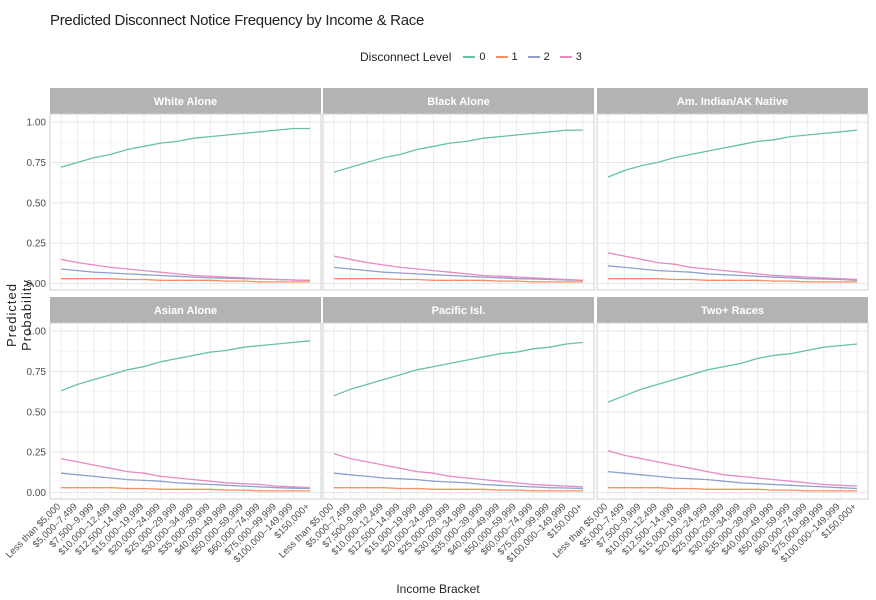 The image size is (876, 600). I want to click on x-axis-label: Income Bracket, so click(438, 589).